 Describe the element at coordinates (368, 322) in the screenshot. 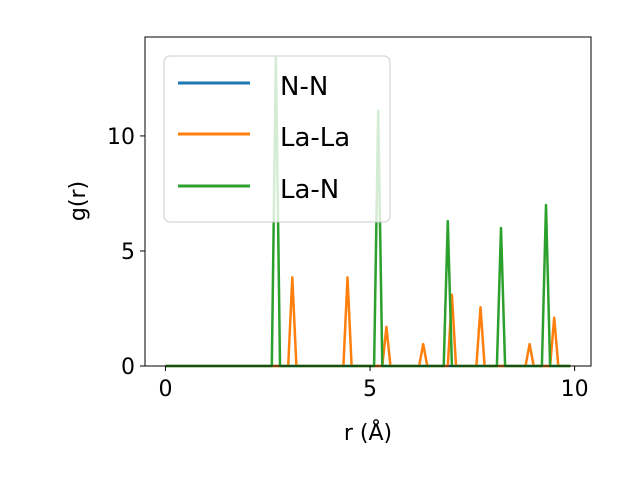

I see `series-line-la-la` at that location.